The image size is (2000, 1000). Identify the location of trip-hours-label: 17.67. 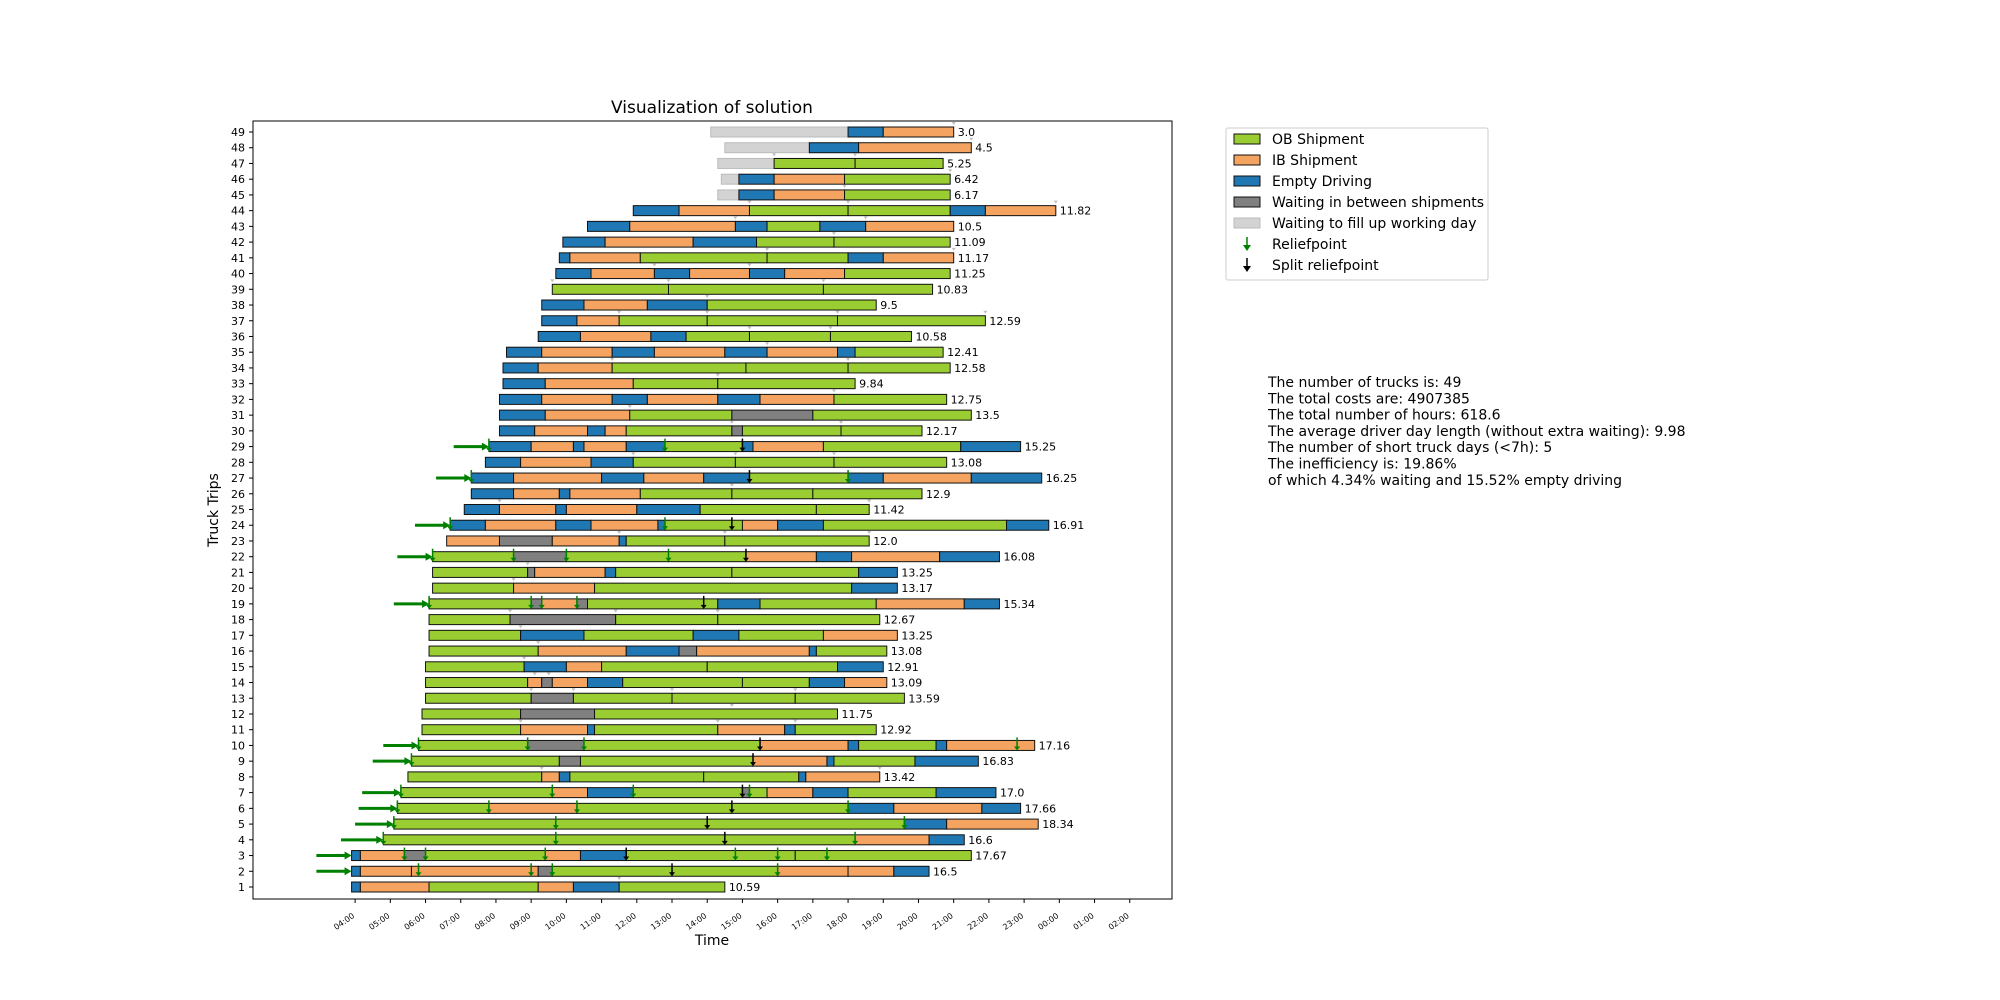
(991, 856).